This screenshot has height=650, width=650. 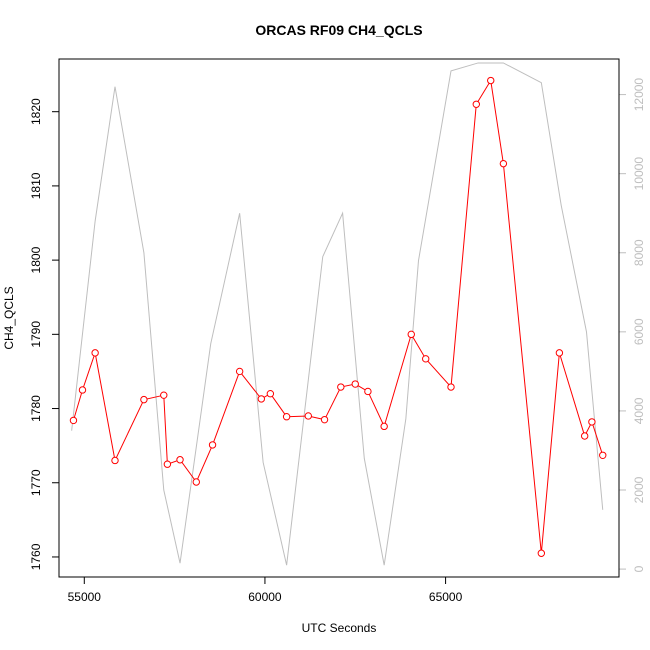 What do you see at coordinates (639, 252) in the screenshot?
I see `y2-tick-label: 8000` at bounding box center [639, 252].